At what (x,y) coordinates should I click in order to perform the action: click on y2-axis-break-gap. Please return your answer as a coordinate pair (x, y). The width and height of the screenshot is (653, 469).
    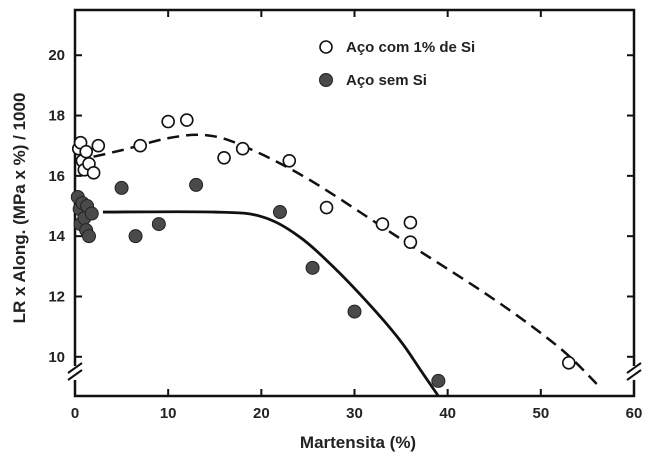
    Looking at the image, I should click on (634, 373).